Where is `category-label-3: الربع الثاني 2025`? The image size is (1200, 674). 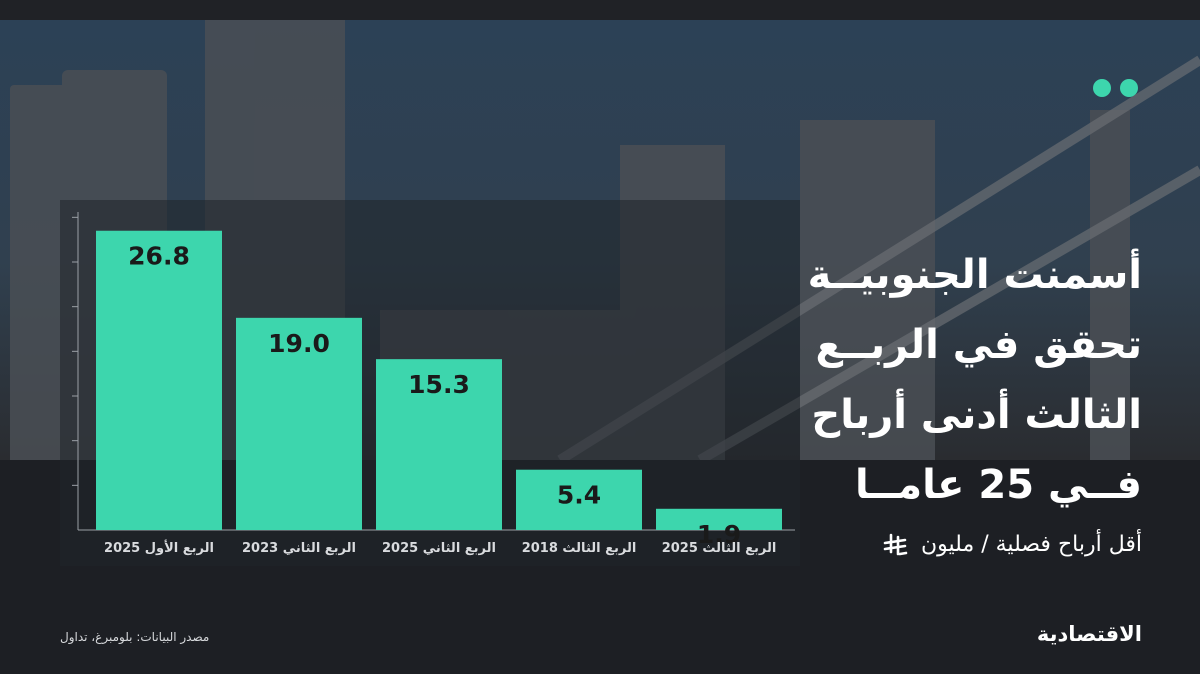 category-label-3: الربع الثاني 2025 is located at coordinates (439, 548).